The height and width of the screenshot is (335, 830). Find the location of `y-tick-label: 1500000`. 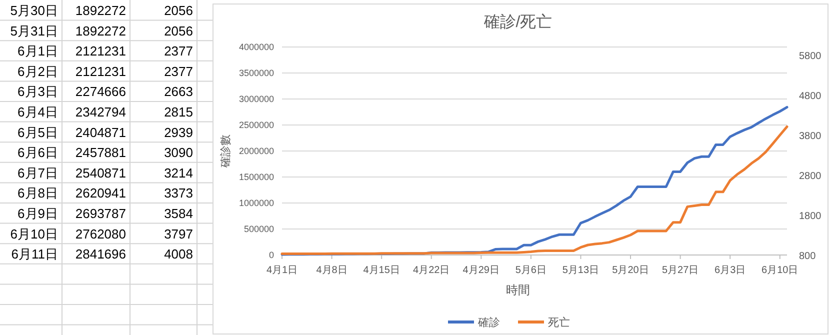

y-tick-label: 1500000 is located at coordinates (256, 177).